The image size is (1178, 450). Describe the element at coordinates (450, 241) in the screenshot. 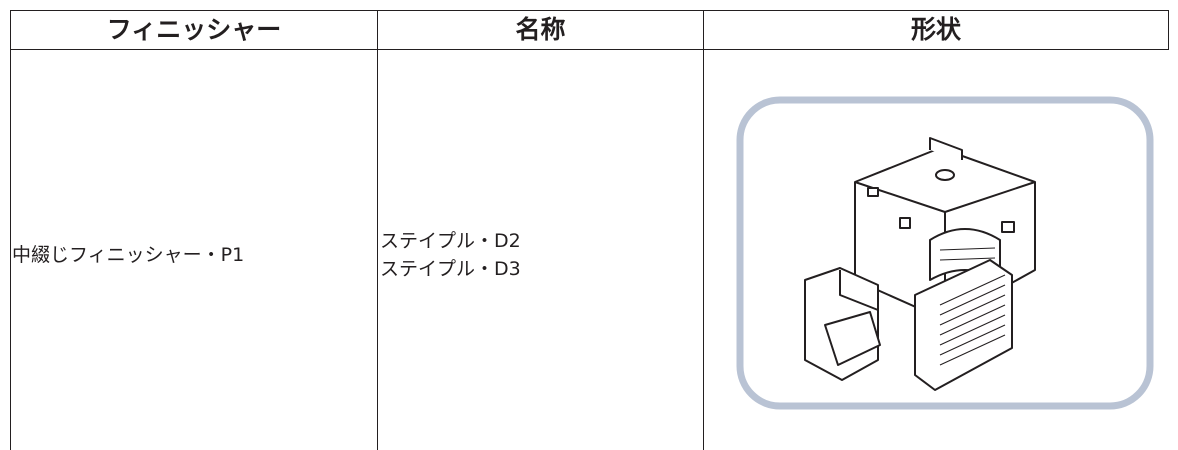

I see `item-name: ステイプル・D2` at that location.